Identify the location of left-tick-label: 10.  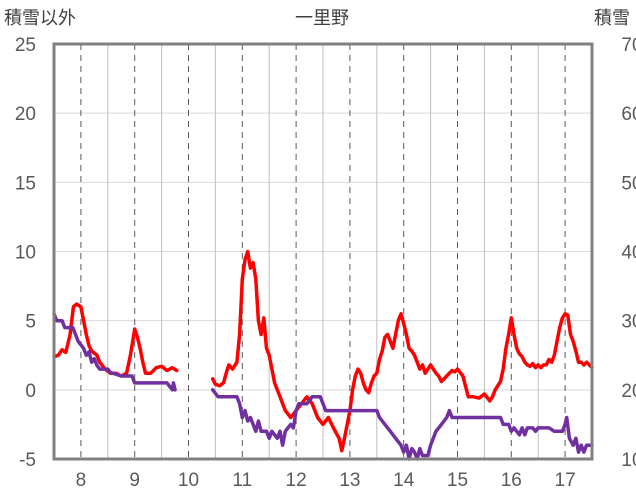
(25, 253).